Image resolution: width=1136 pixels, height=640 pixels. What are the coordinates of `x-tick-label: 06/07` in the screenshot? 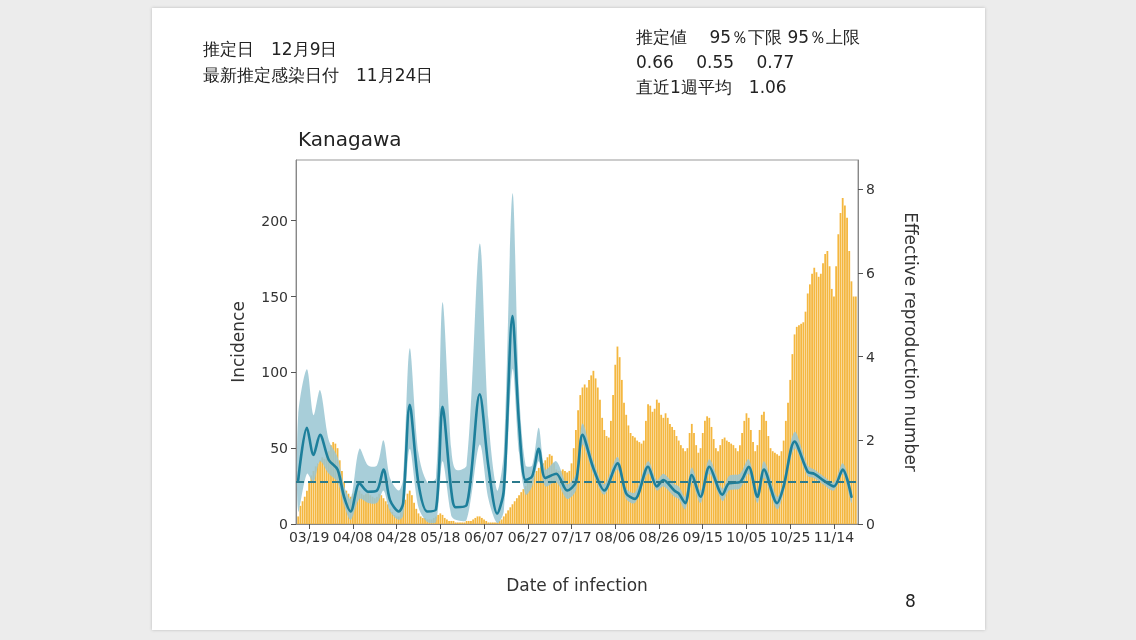 It's located at (484, 537).